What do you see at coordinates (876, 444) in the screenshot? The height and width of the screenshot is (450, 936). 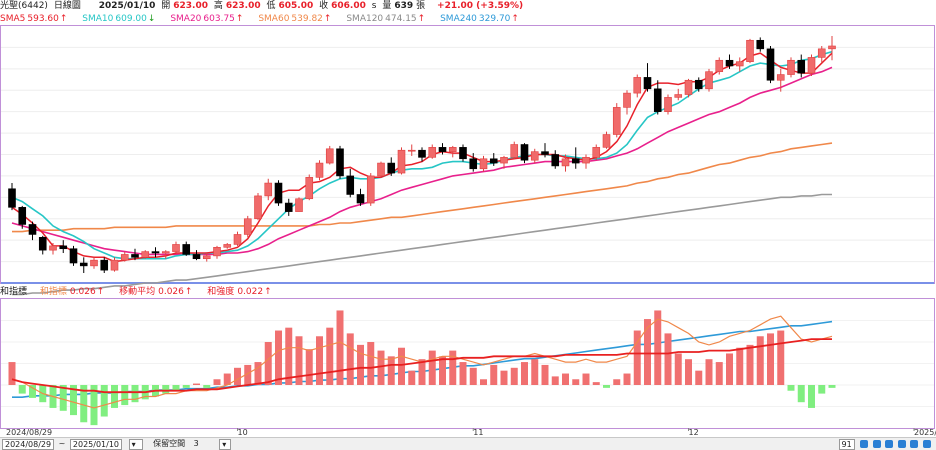 I see `zoom-out-icon` at bounding box center [876, 444].